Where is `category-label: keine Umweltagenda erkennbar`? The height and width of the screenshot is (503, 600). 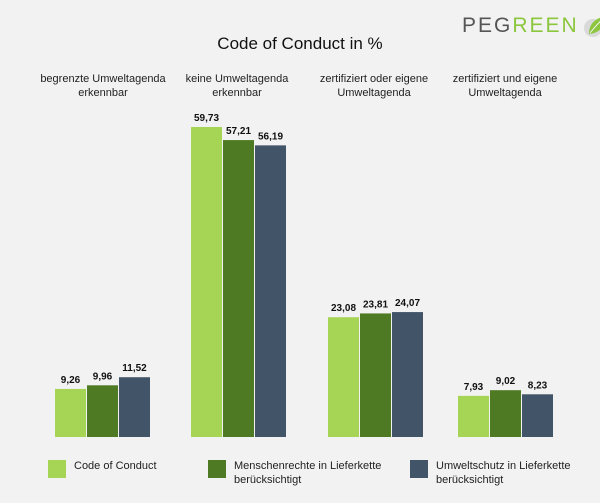 category-label: keine Umweltagenda erkennbar is located at coordinates (238, 86).